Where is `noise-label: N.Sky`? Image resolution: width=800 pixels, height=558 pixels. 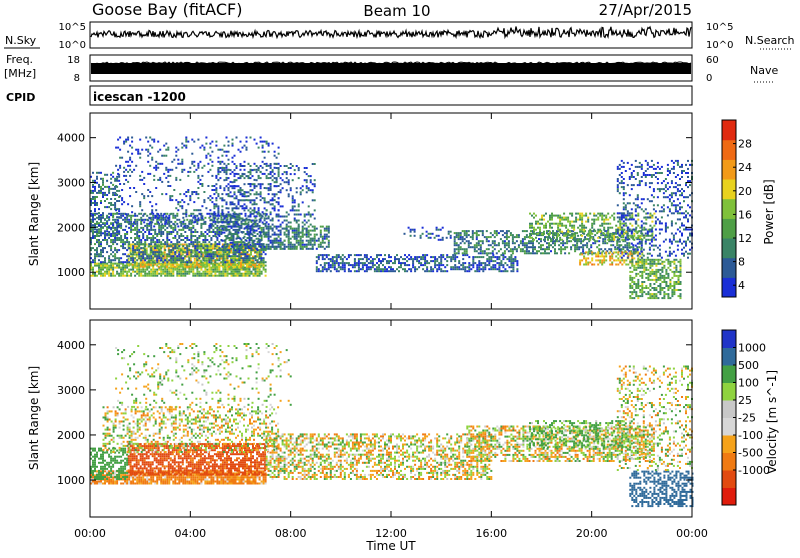
noise-label: N.Sky is located at coordinates (21, 40).